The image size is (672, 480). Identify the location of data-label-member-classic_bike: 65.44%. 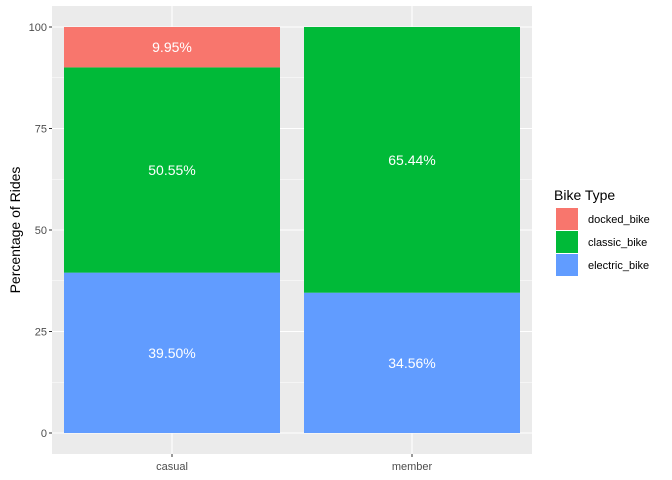
(411, 160).